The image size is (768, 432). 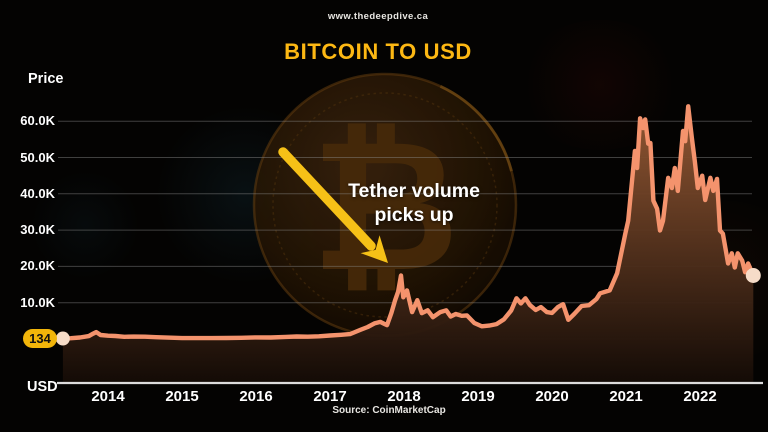 I want to click on annotation-arrow-icon, so click(x=333, y=205).